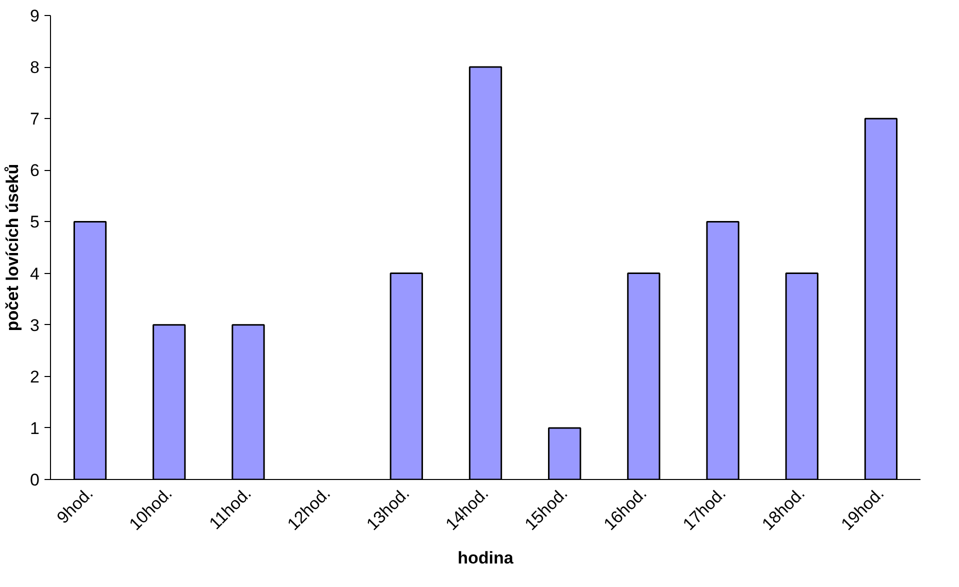 Image resolution: width=959 pixels, height=587 pixels. Describe the element at coordinates (35, 222) in the screenshot. I see `y-tick-label: 5` at that location.